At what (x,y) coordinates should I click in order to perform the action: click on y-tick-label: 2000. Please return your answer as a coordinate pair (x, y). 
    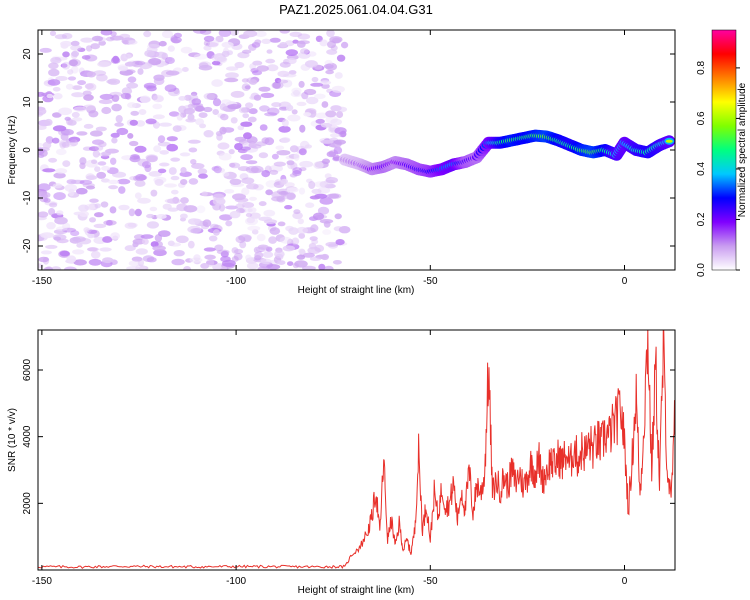
    Looking at the image, I should click on (27, 503).